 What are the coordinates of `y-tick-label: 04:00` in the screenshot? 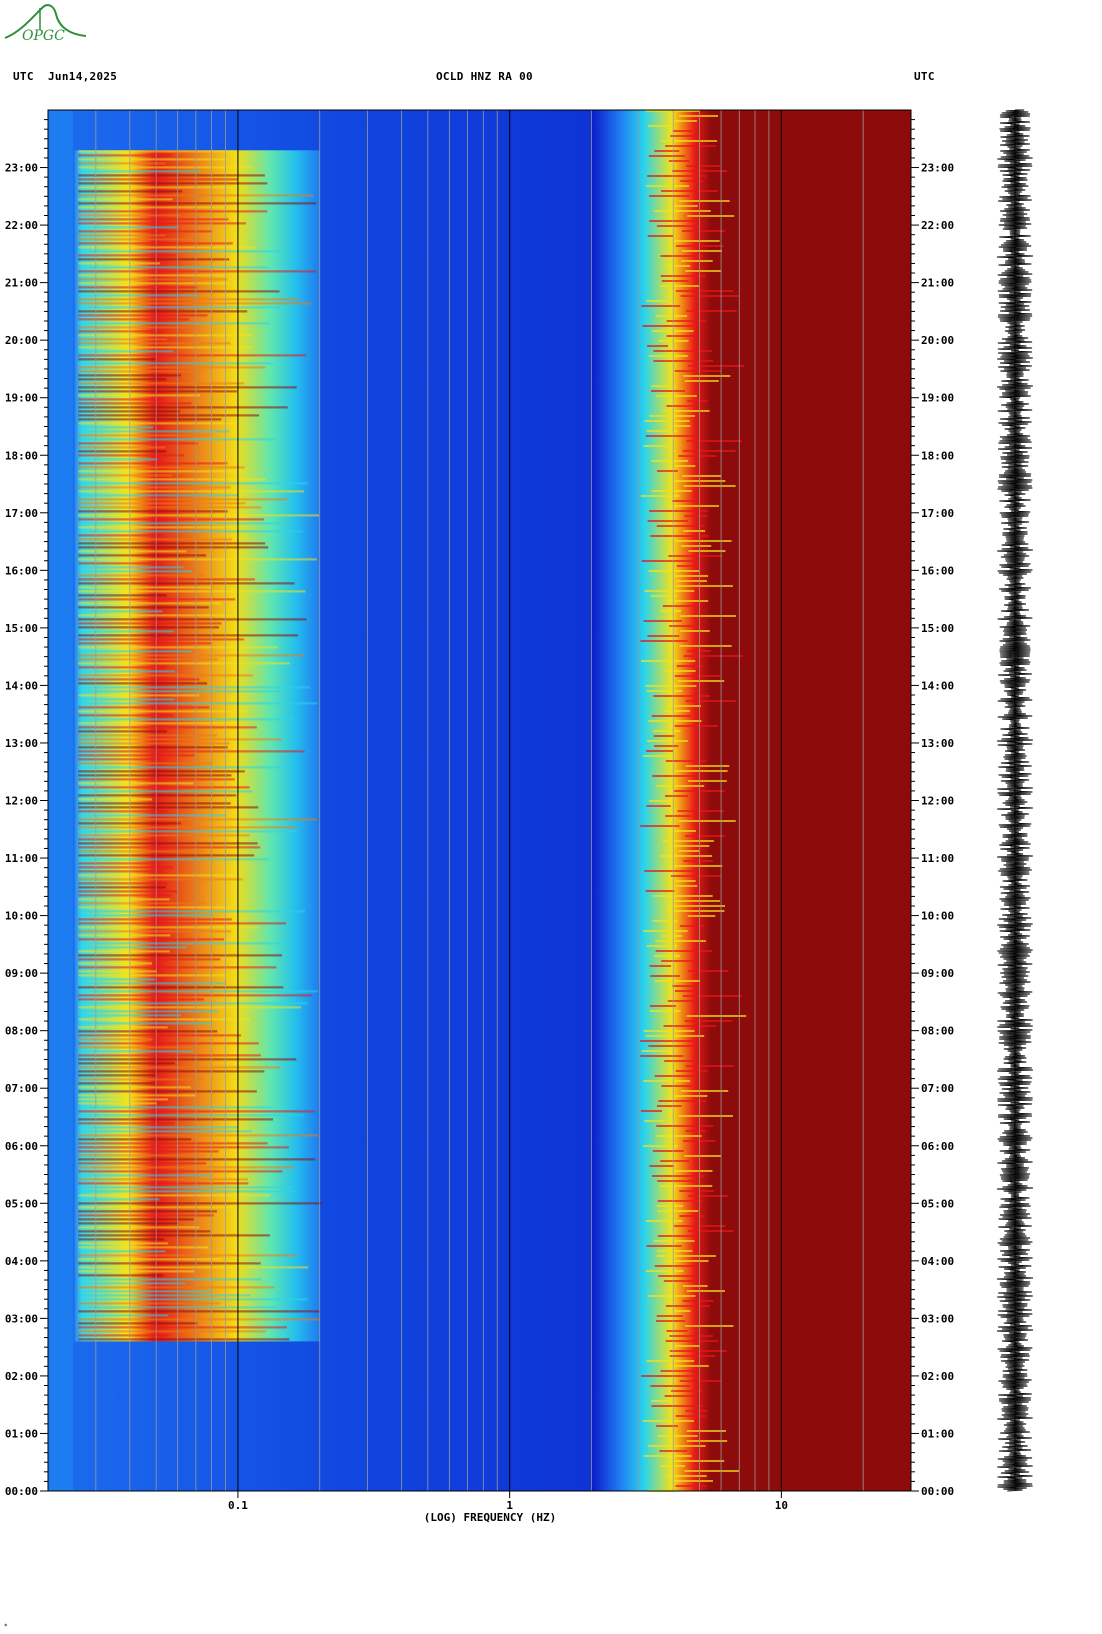 It's located at (21, 1261).